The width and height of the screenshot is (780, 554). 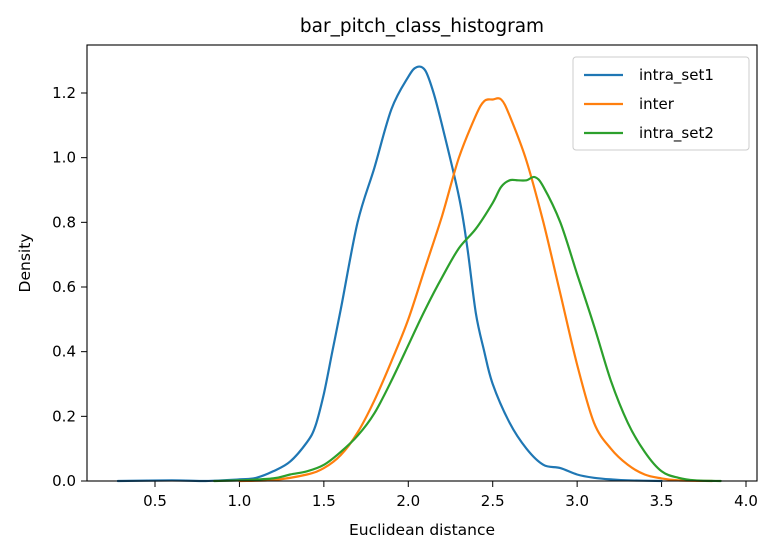 What do you see at coordinates (155, 501) in the screenshot?
I see `x-tick-label: 0.5` at bounding box center [155, 501].